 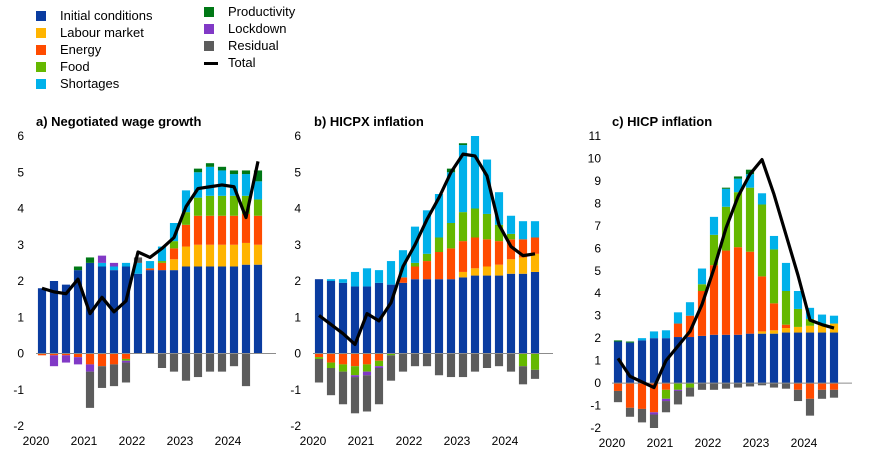 I want to click on x-tick-label: 2023, so click(x=756, y=443).